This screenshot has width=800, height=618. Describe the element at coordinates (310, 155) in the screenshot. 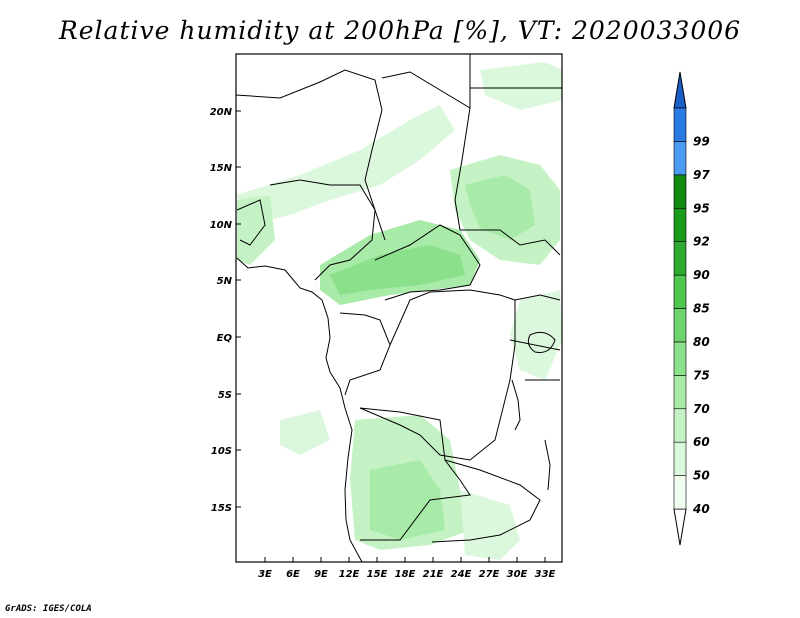

I see `border-sahara-north` at that location.